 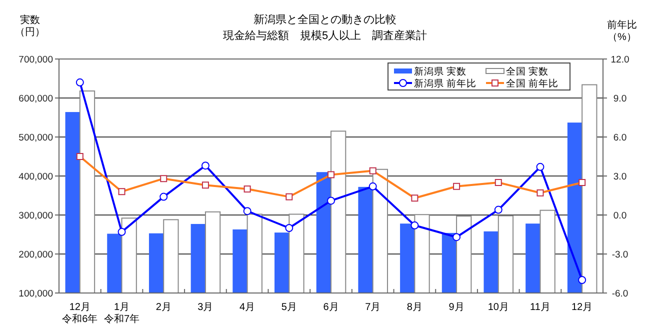 What do you see at coordinates (206, 307) in the screenshot?
I see `x-tick-label: 3月` at bounding box center [206, 307].